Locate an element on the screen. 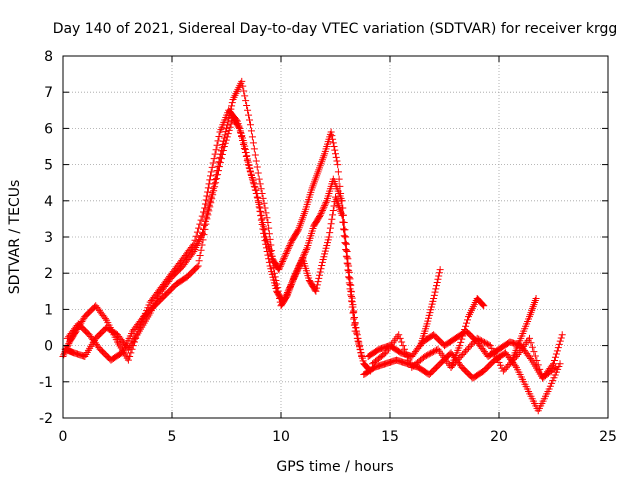 The height and width of the screenshot is (480, 640). y-tick-label: 5 is located at coordinates (48, 166).